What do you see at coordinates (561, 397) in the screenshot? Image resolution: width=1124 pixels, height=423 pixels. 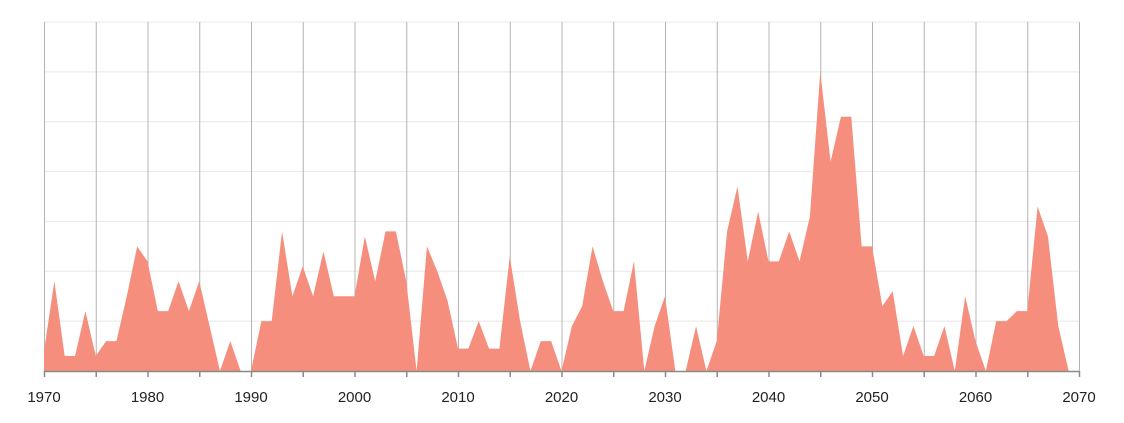 I see `x-tick-label: 2020` at bounding box center [561, 397].